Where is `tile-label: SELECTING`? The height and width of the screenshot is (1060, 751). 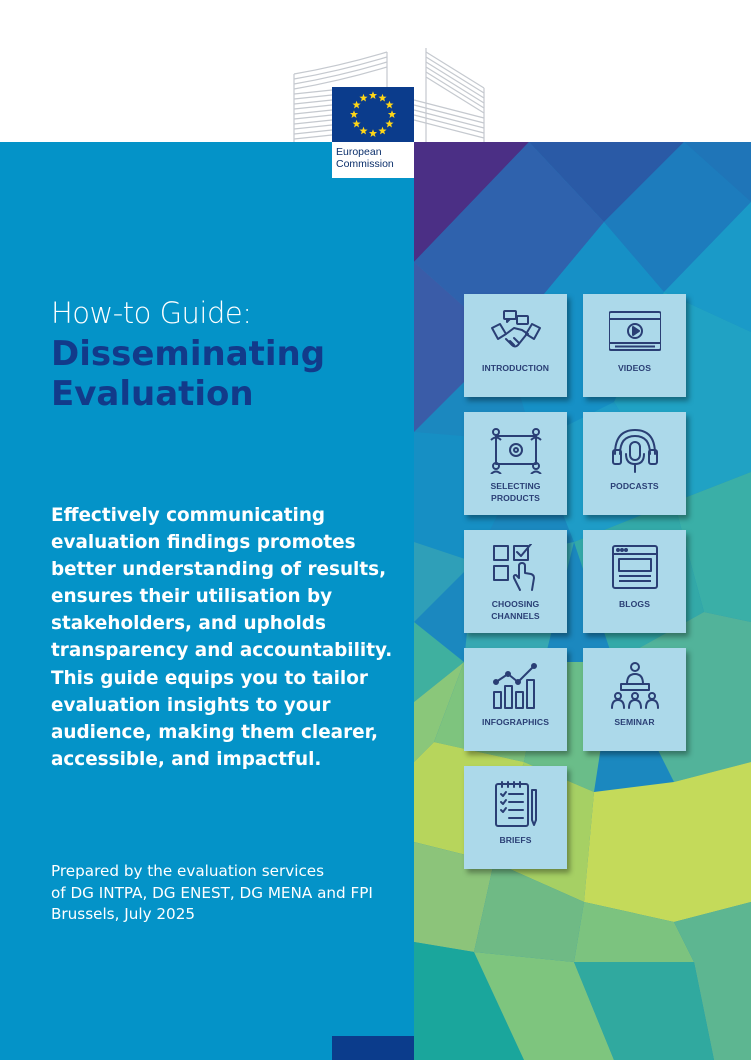 tile-label: SELECTING is located at coordinates (515, 486).